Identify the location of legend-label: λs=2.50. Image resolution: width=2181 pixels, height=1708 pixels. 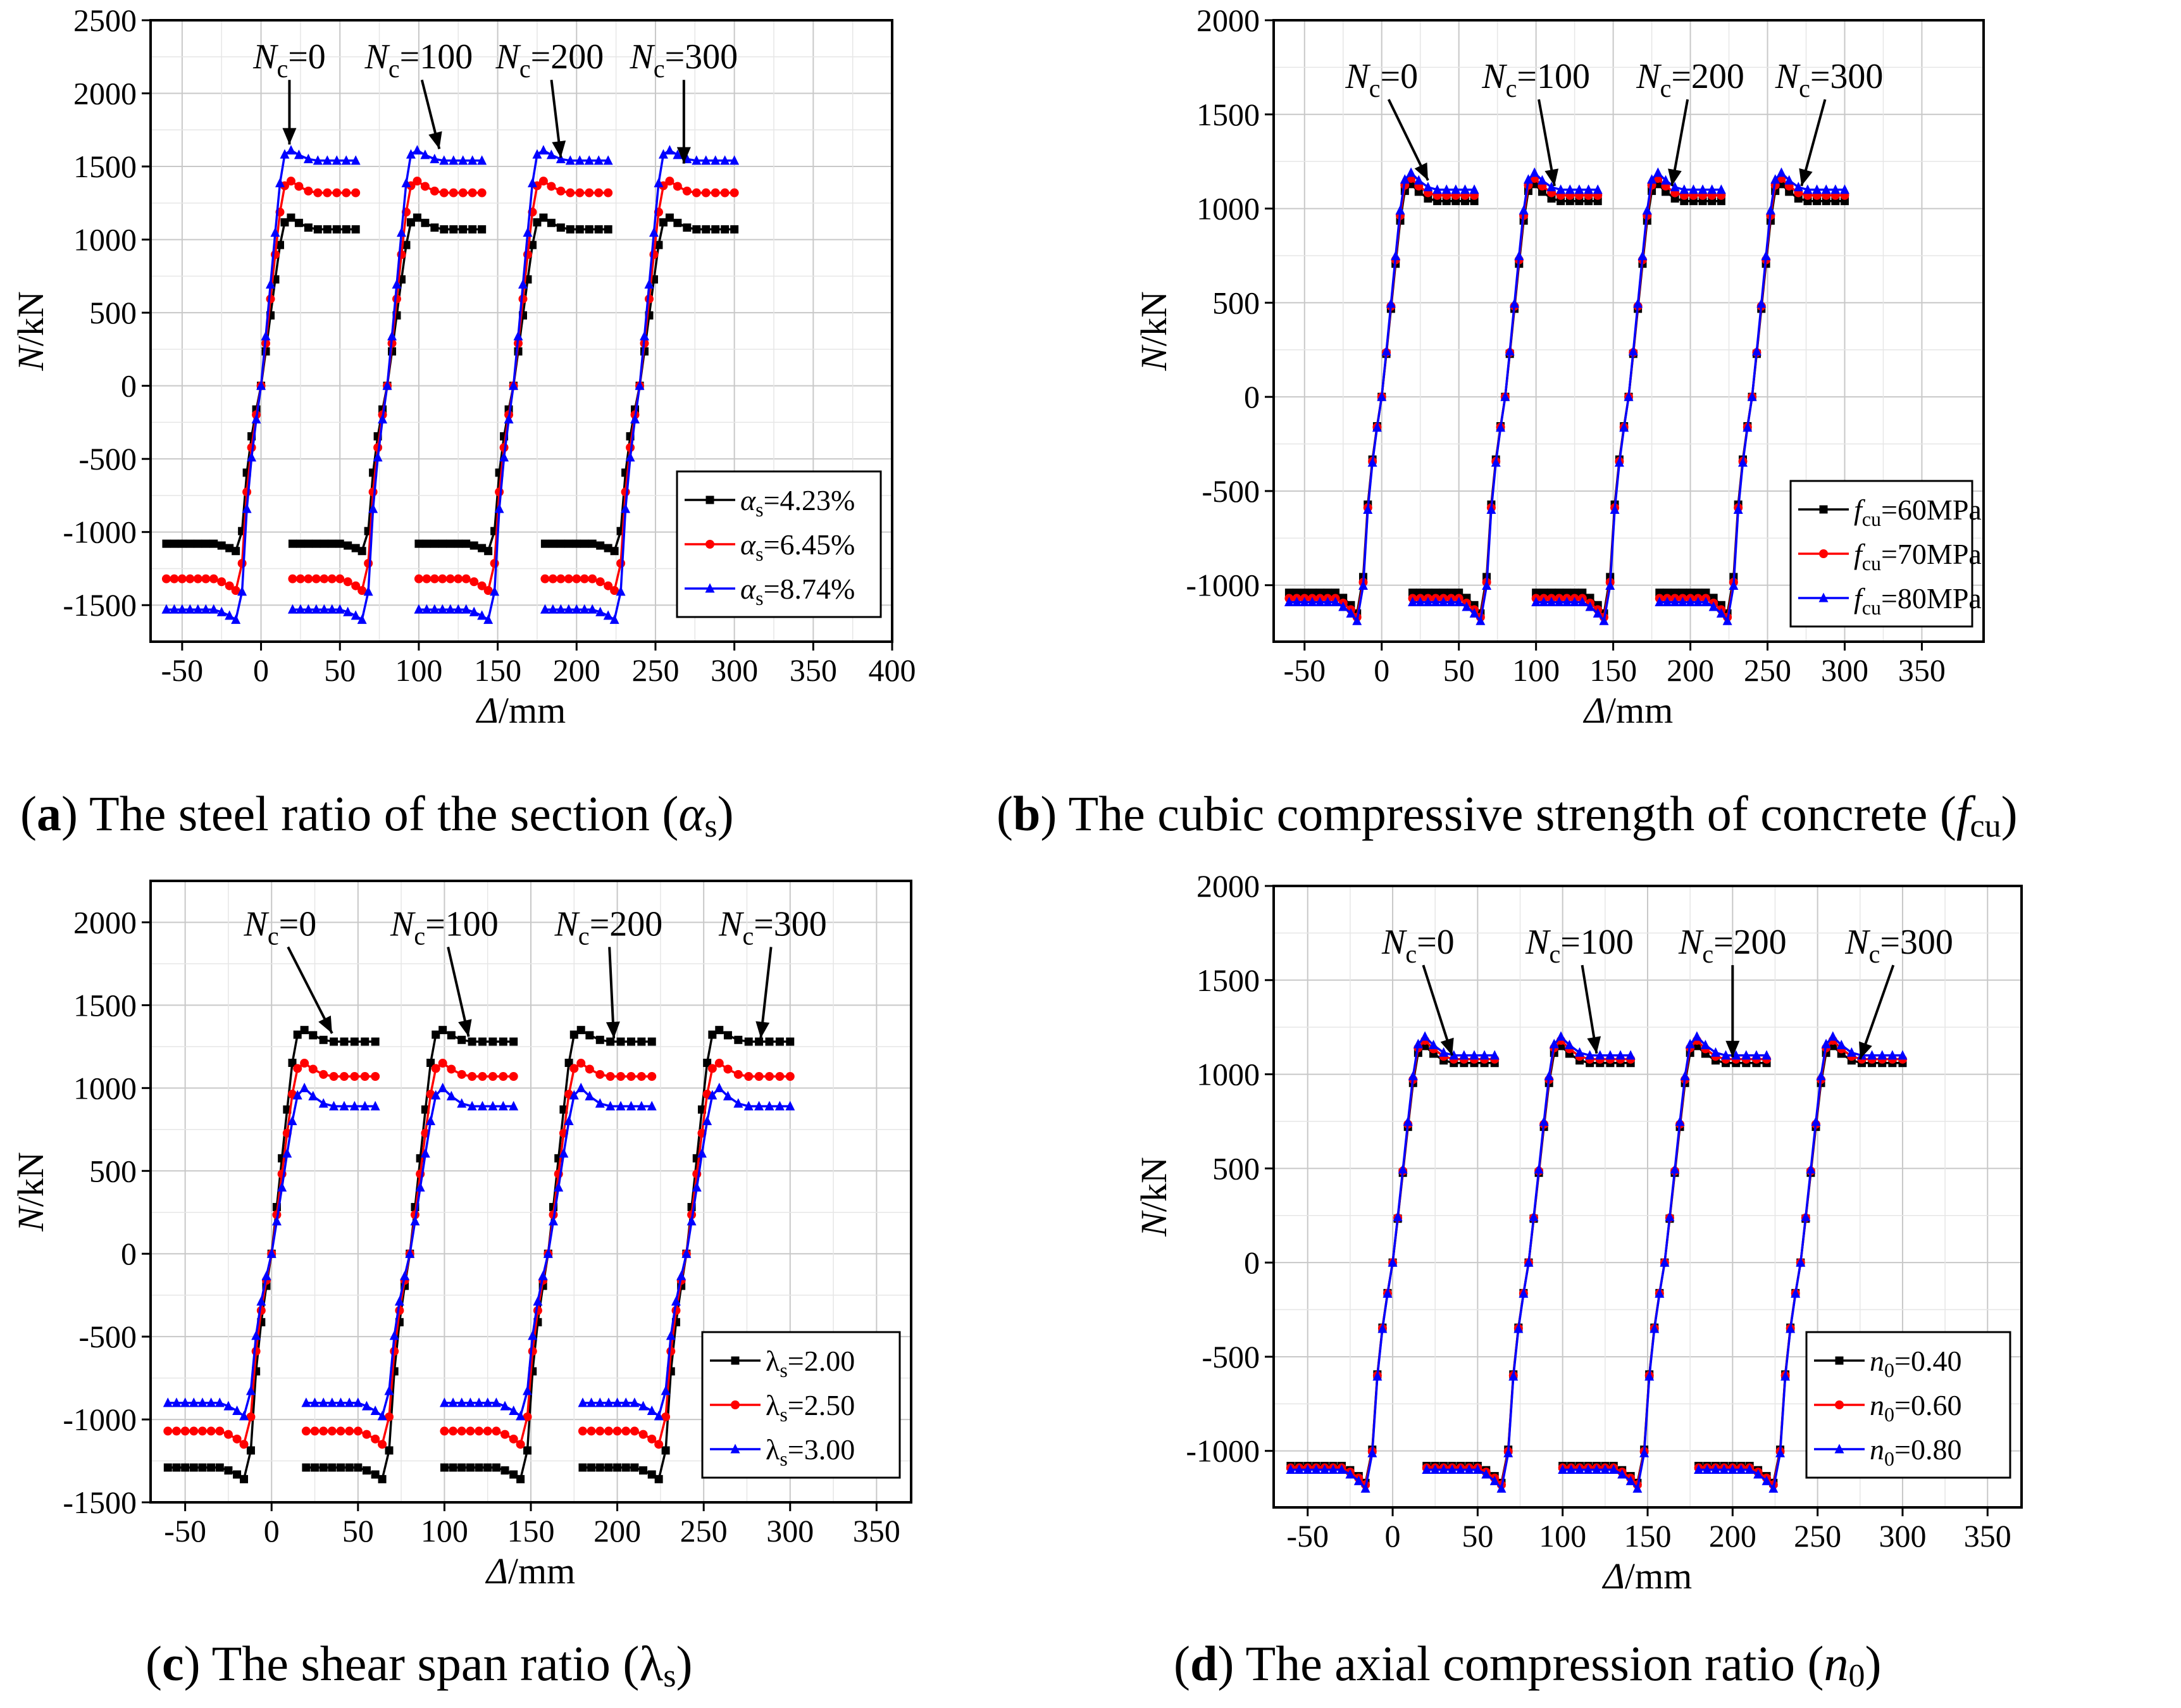
(810, 1407).